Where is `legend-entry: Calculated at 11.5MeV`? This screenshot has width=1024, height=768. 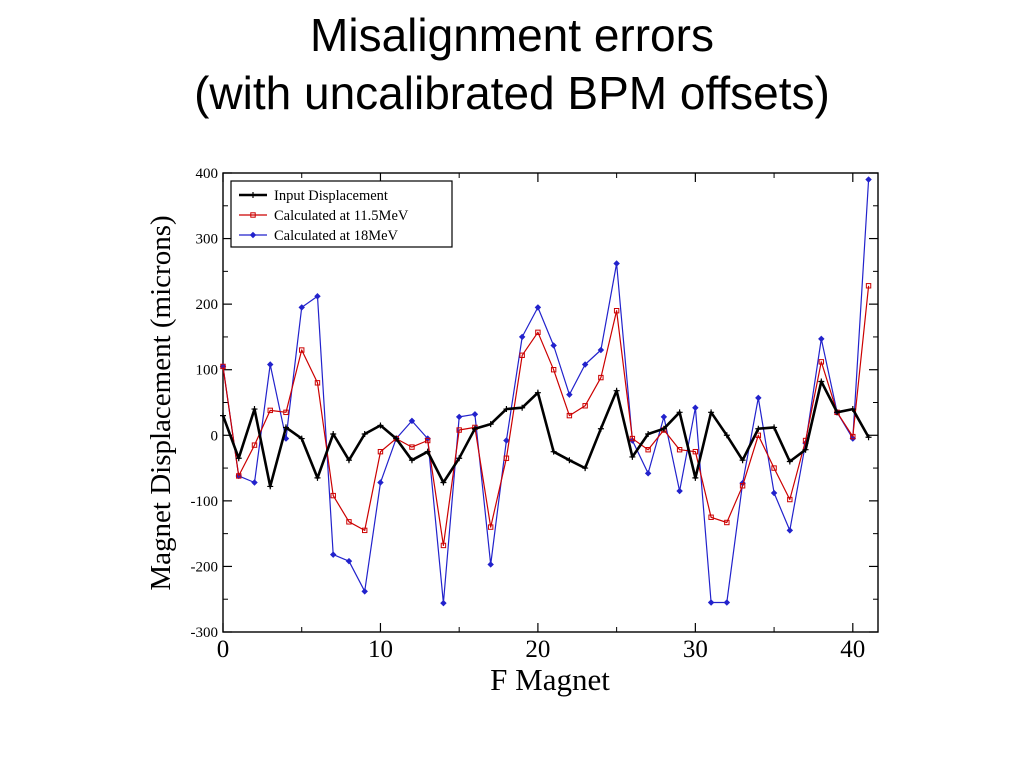
legend-entry: Calculated at 11.5MeV is located at coordinates (324, 216).